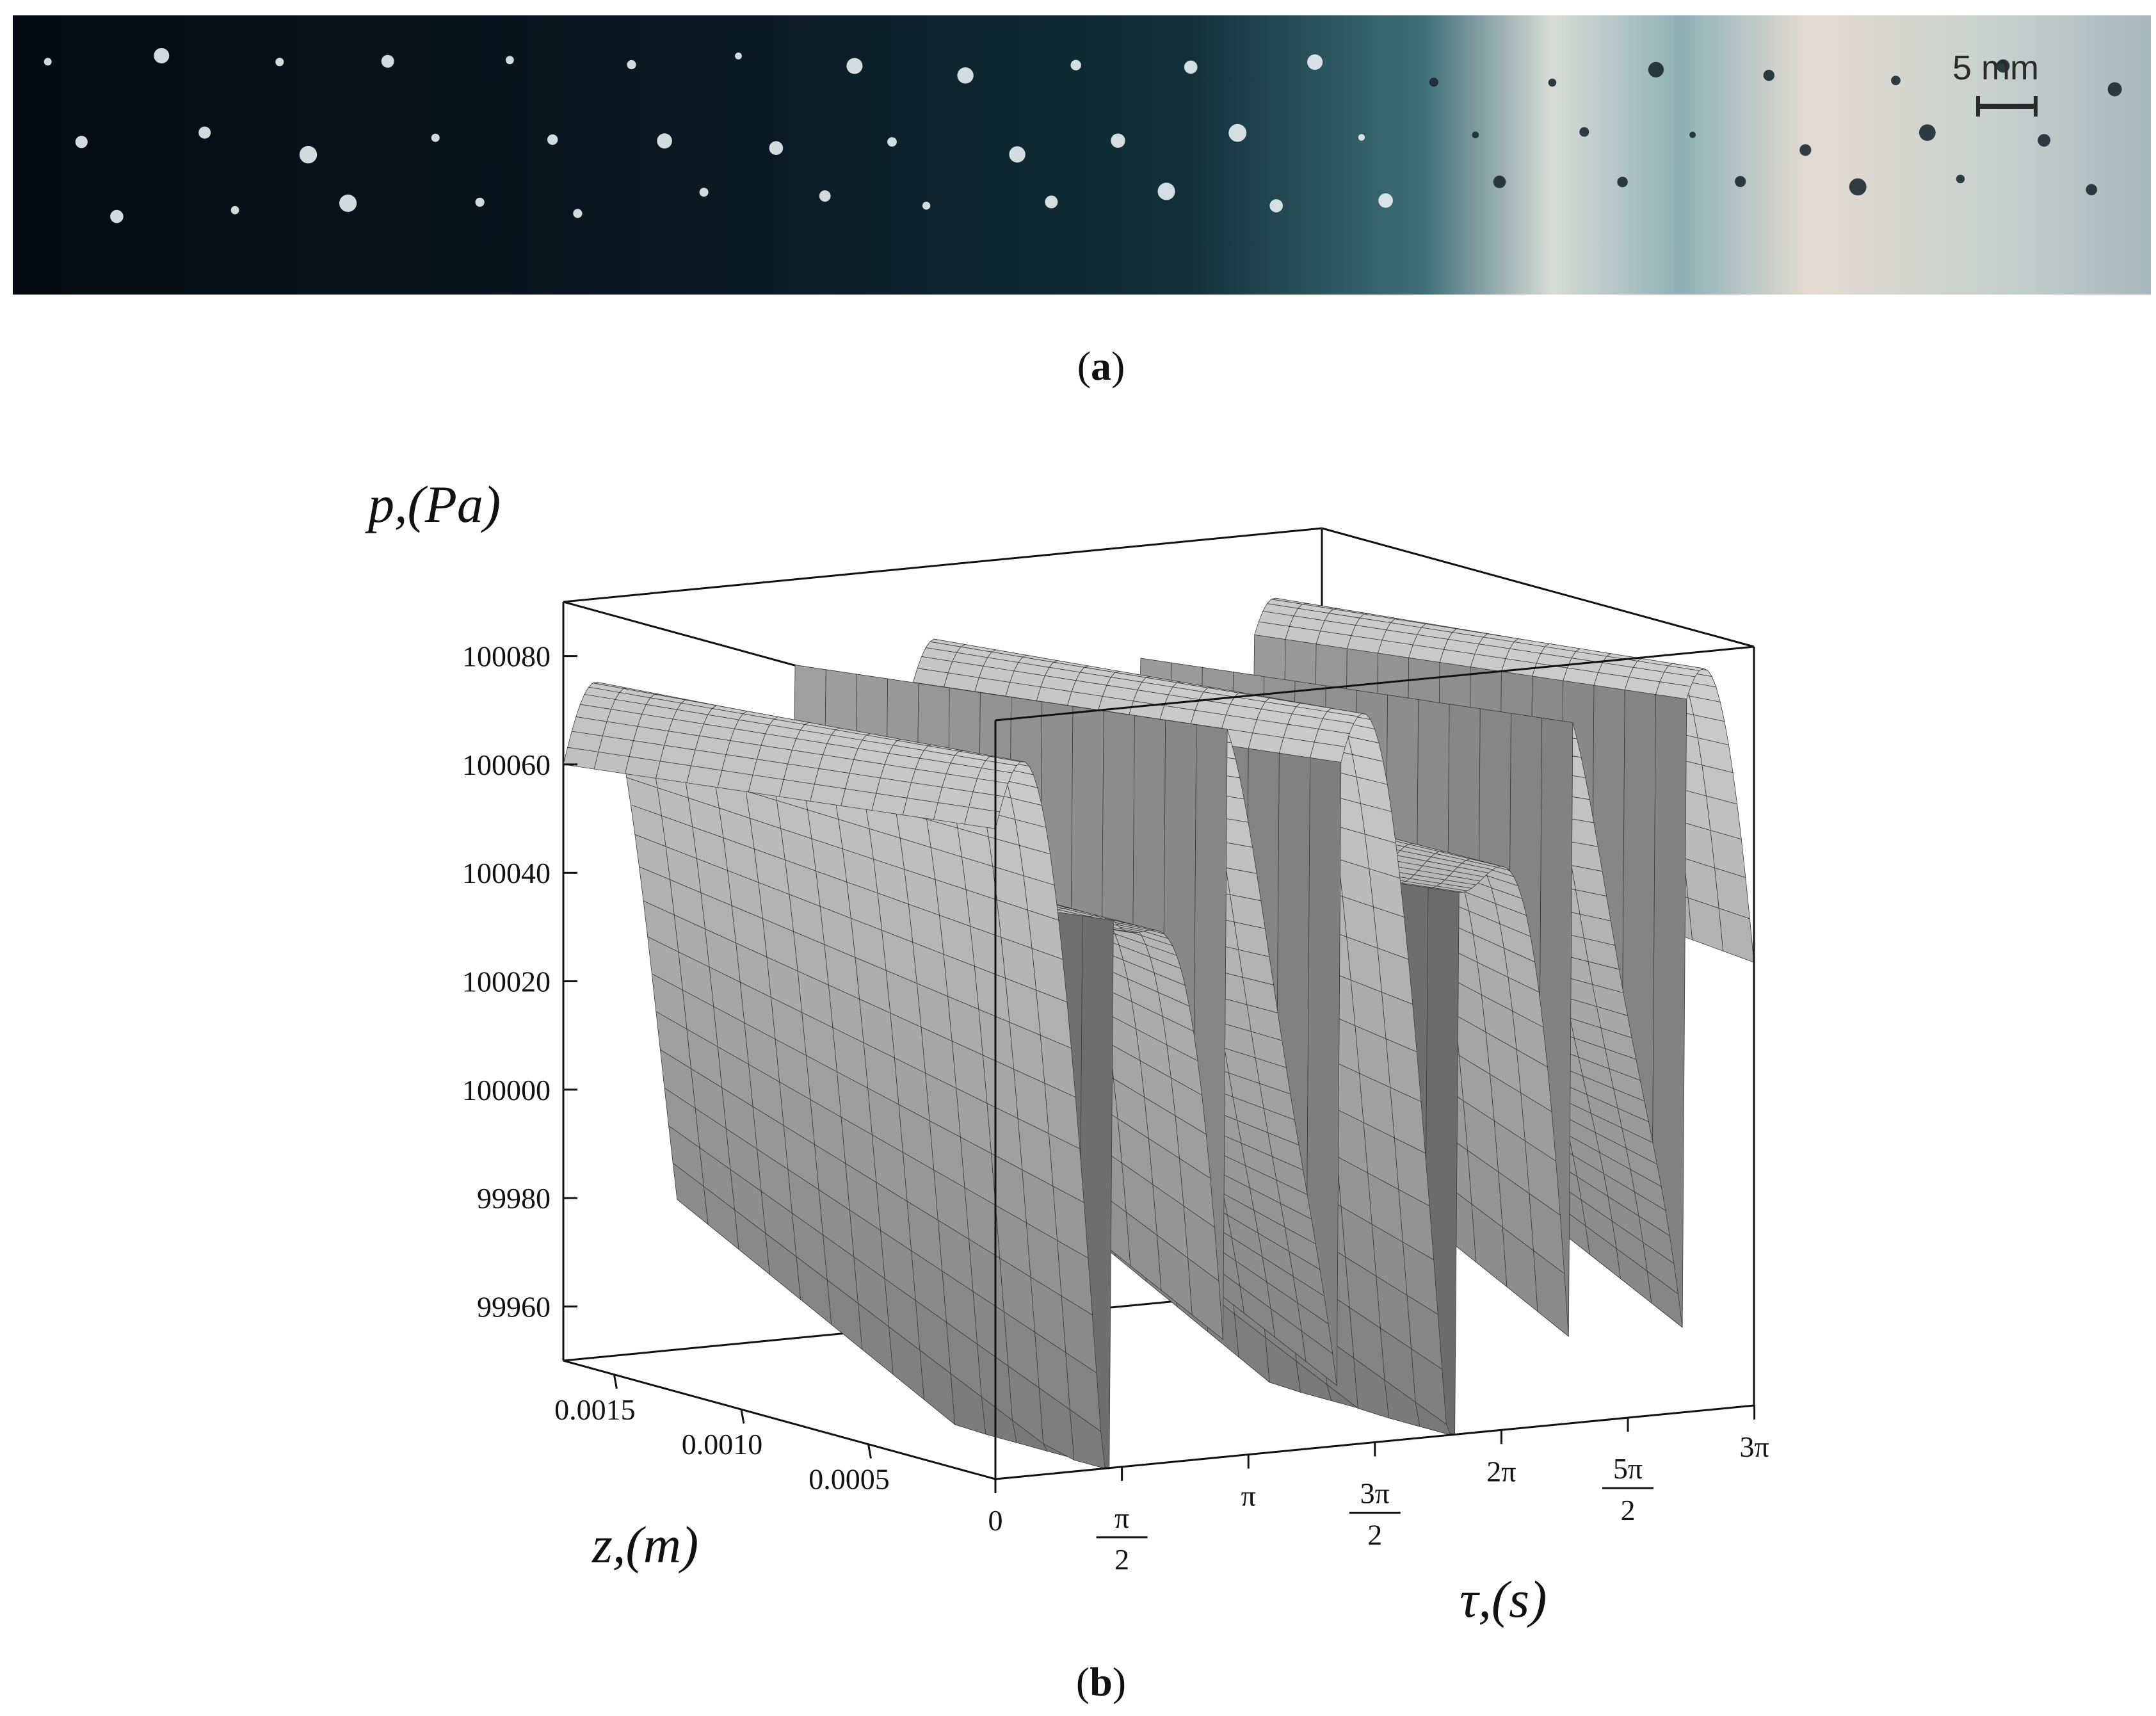 The width and height of the screenshot is (2156, 1716). I want to click on tau-tick-label: 0, so click(995, 1520).